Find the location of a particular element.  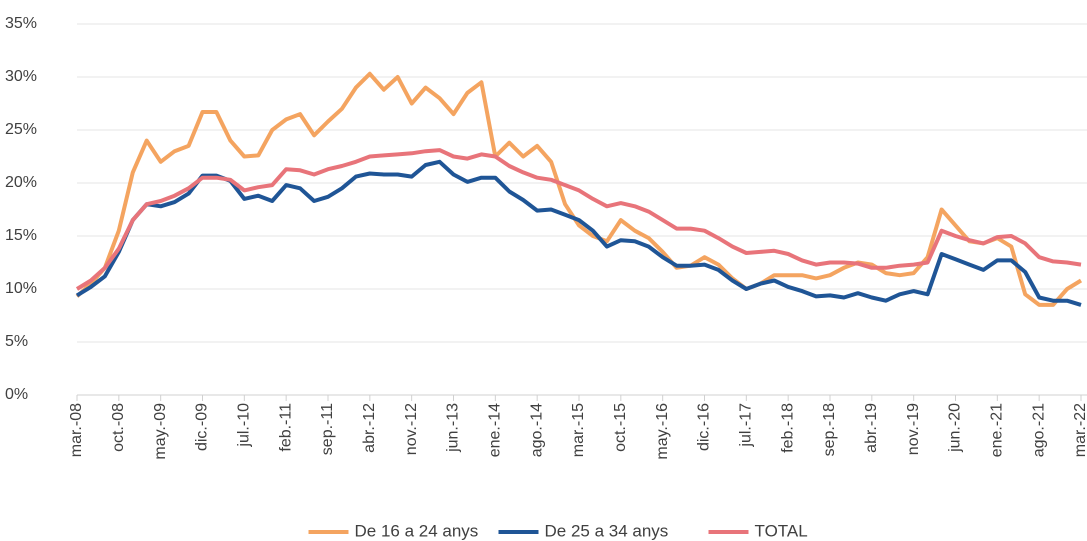

x-tick-label: jul.-10 is located at coordinates (244, 425).